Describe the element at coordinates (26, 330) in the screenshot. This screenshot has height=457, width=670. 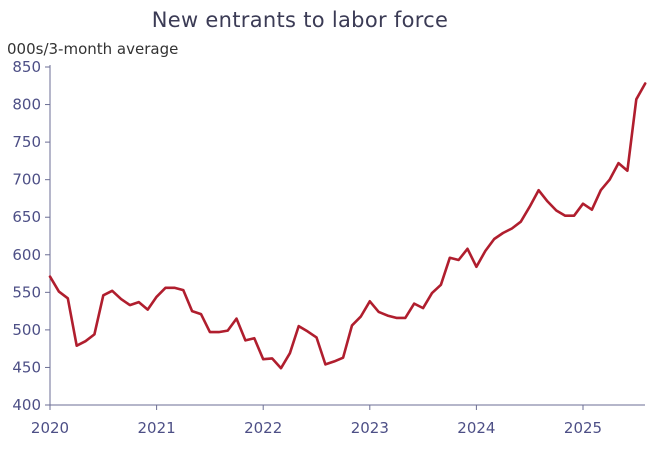
I see `y-tick-label: 500` at that location.